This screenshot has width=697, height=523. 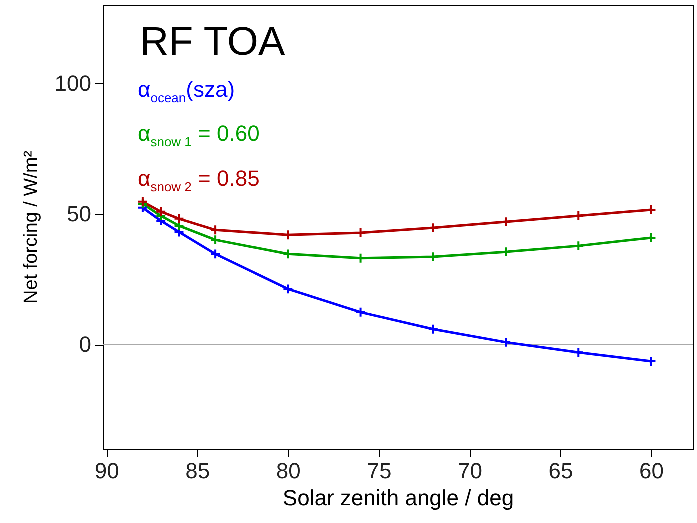 I want to click on y-tick-label: 0, so click(x=85, y=345).